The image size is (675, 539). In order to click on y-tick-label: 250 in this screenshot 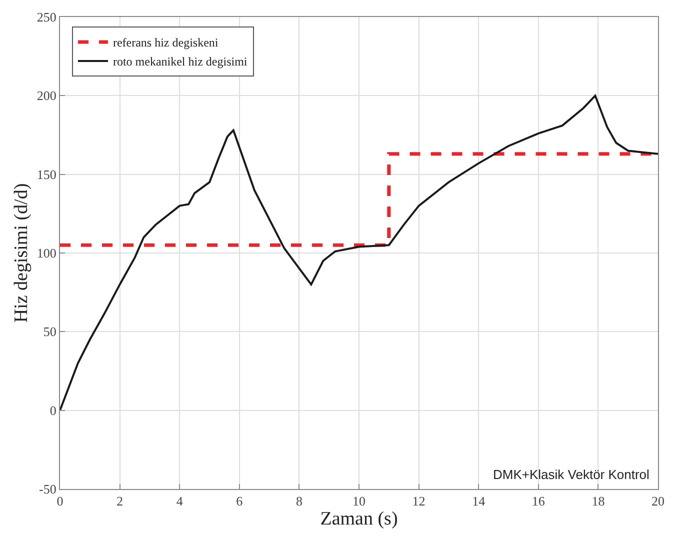, I will do `click(46, 17)`.